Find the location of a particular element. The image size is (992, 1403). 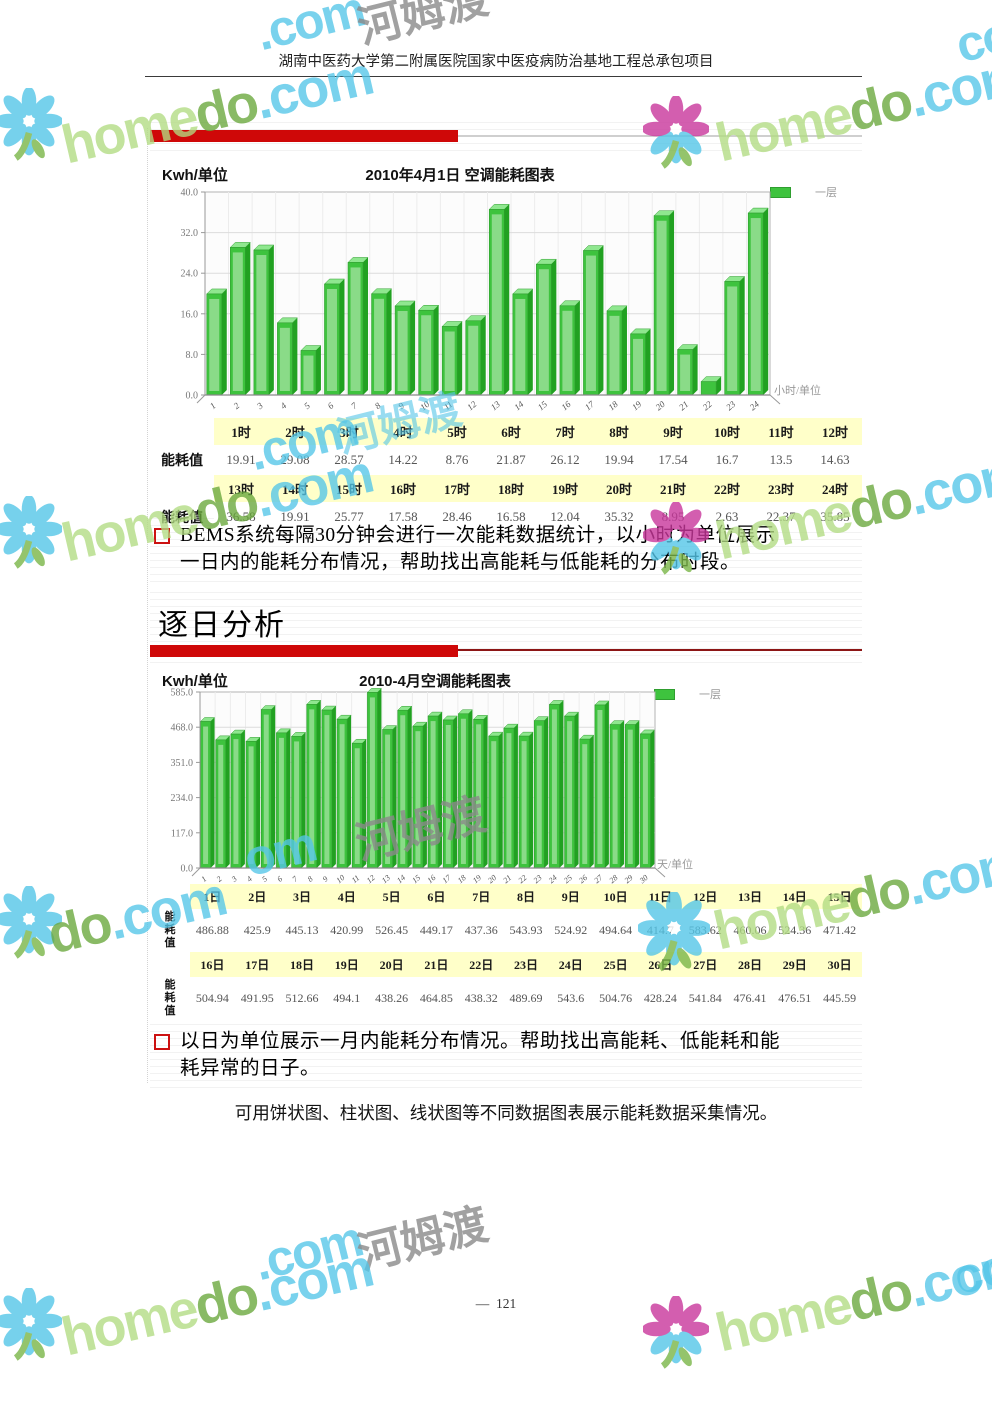

table-header-cell: 18时 is located at coordinates (511, 488).